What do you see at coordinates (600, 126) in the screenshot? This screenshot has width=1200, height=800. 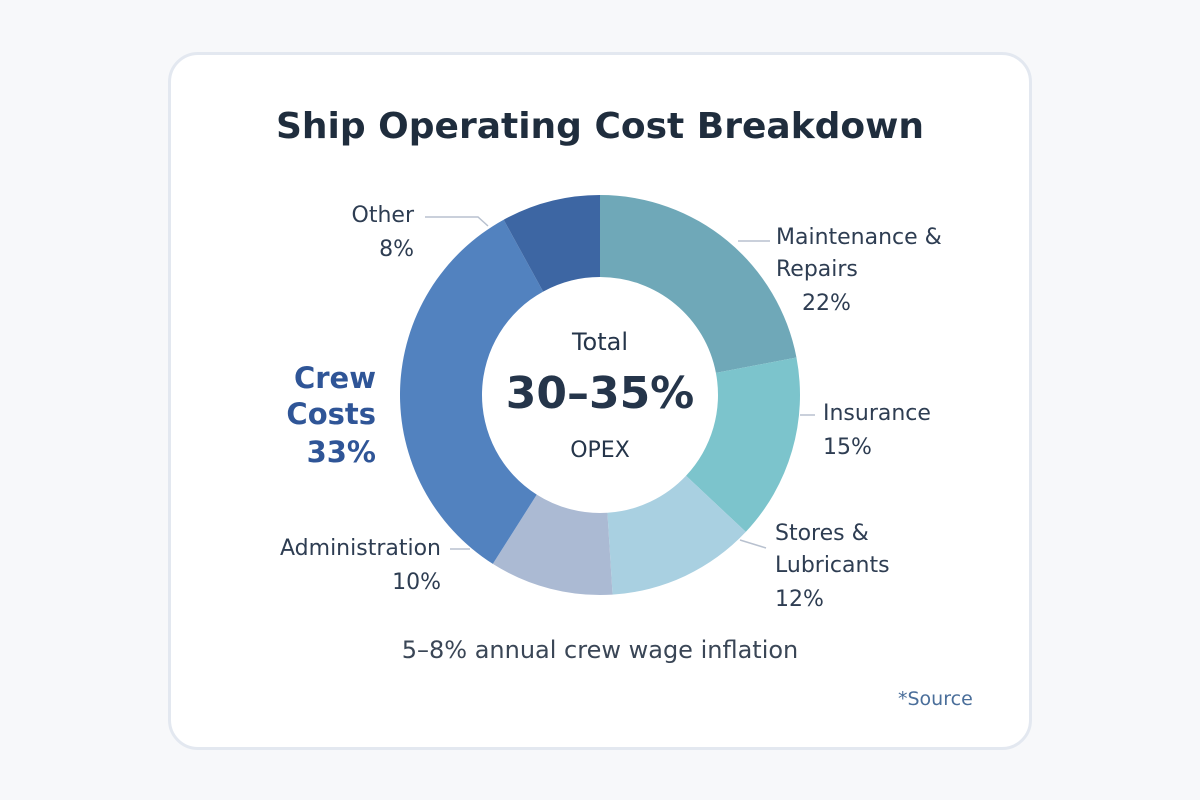 I see `chart-title: Ship Operating Cost Breakdown` at bounding box center [600, 126].